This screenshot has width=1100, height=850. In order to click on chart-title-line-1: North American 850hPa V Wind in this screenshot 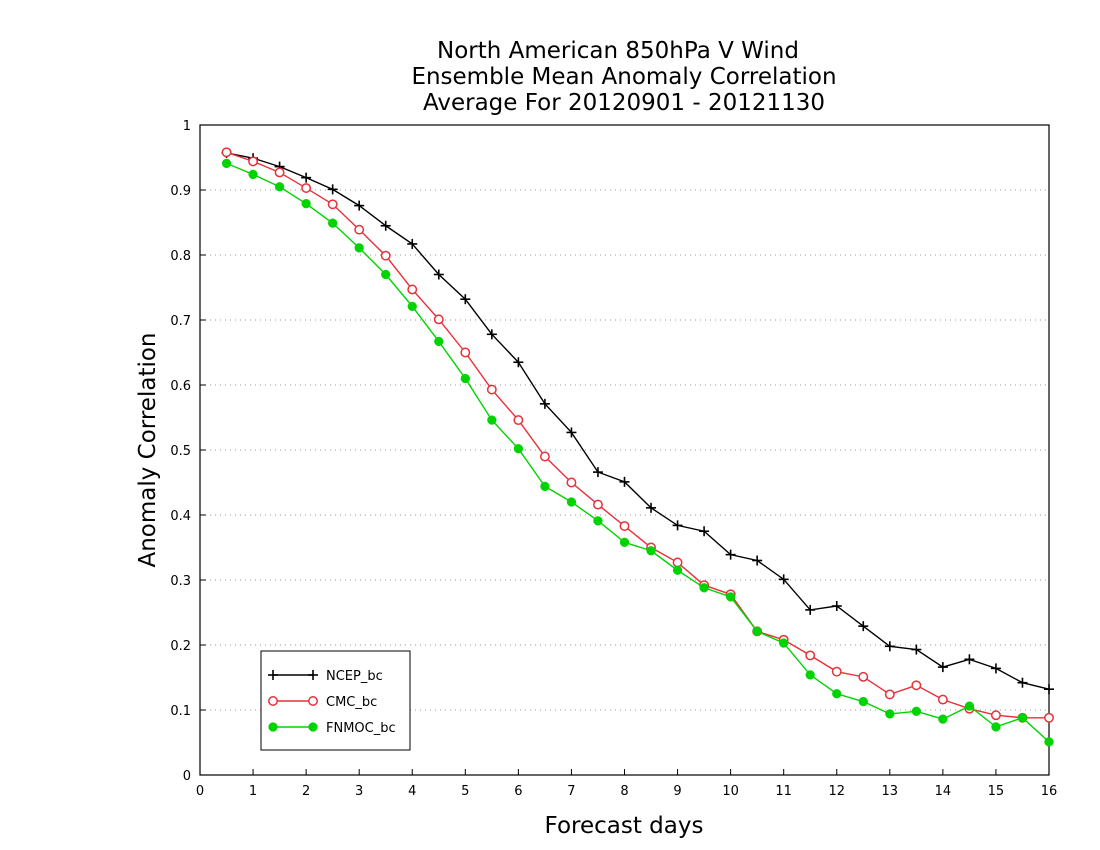, I will do `click(618, 51)`.